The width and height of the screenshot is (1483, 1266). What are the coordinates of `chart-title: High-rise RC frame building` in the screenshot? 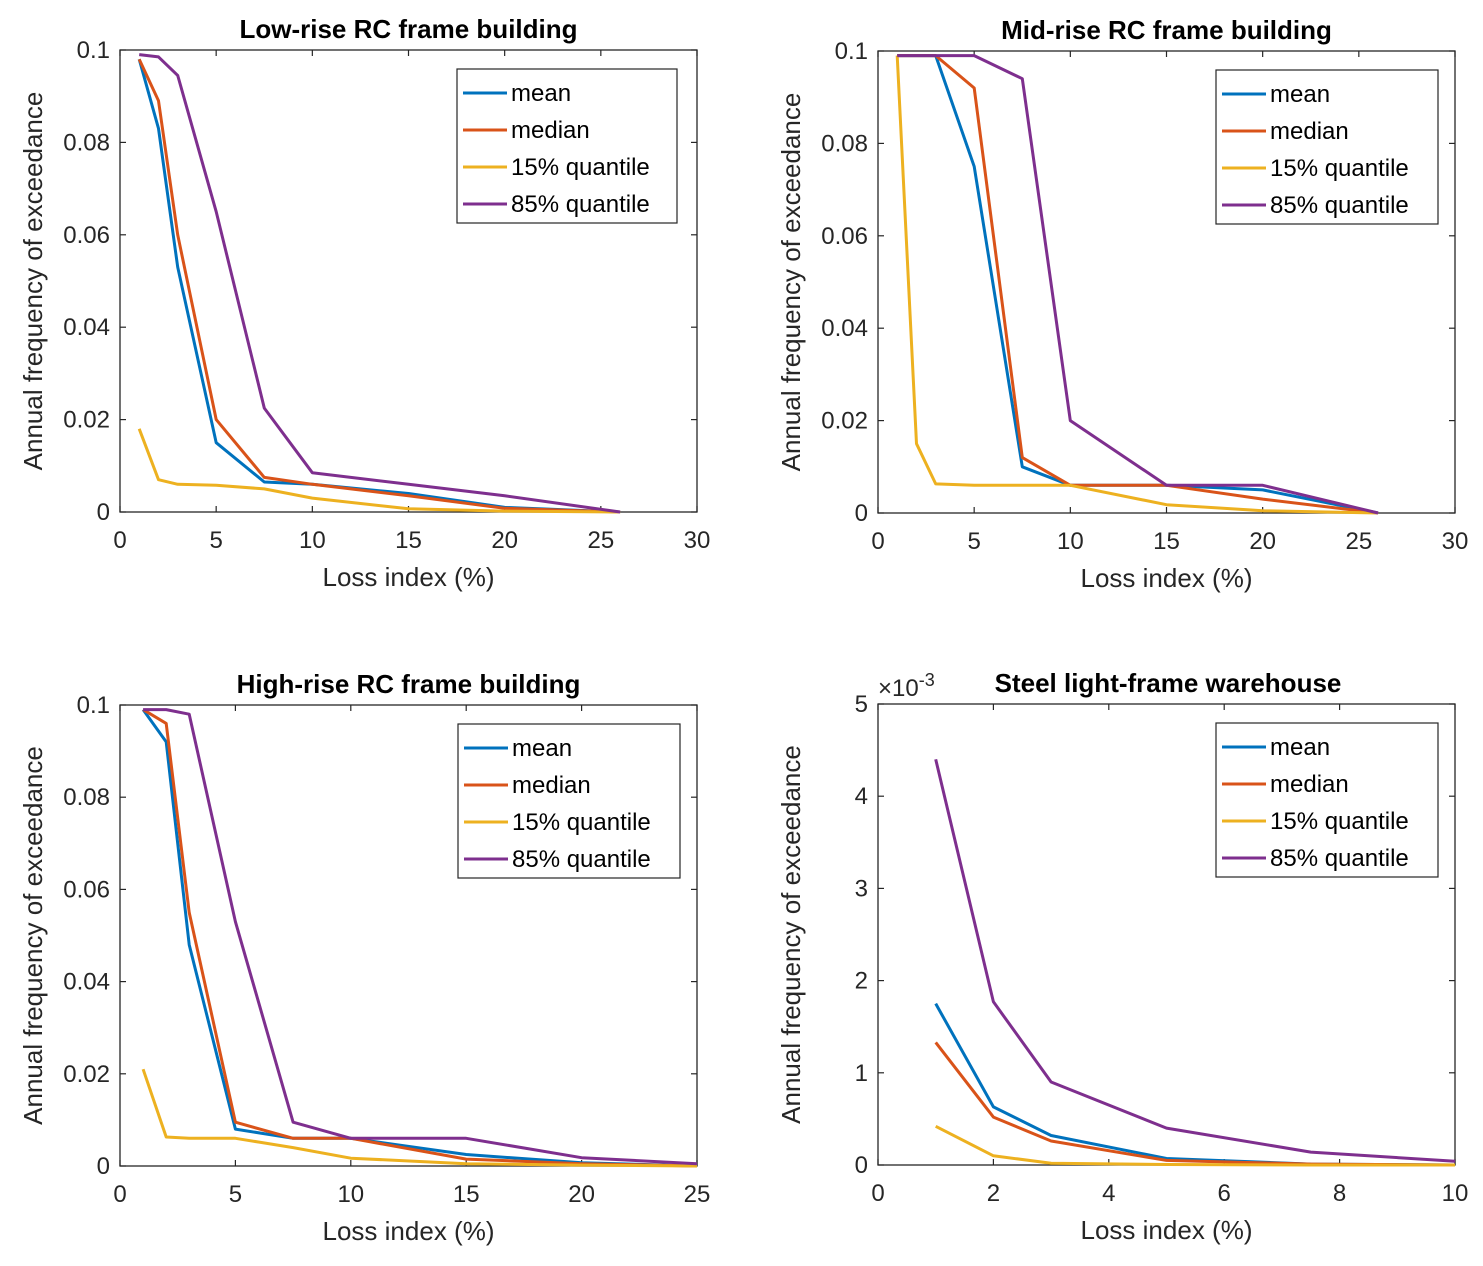 It's located at (409, 684).